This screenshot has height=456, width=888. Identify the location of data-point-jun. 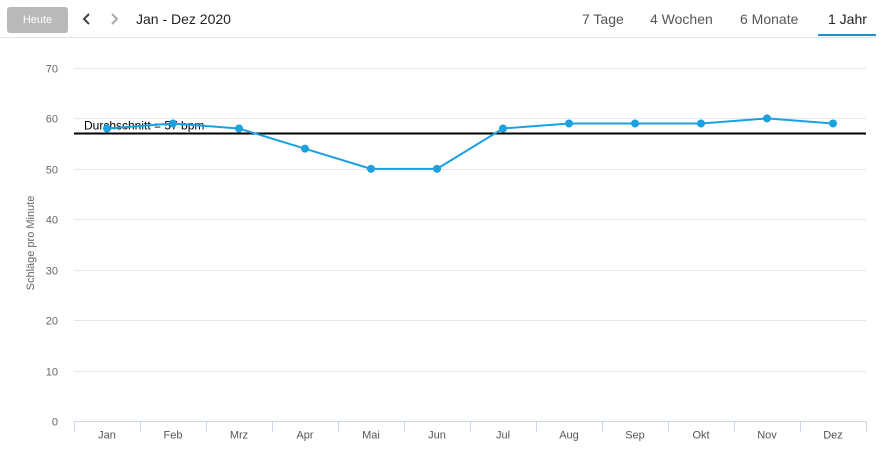
(437, 168).